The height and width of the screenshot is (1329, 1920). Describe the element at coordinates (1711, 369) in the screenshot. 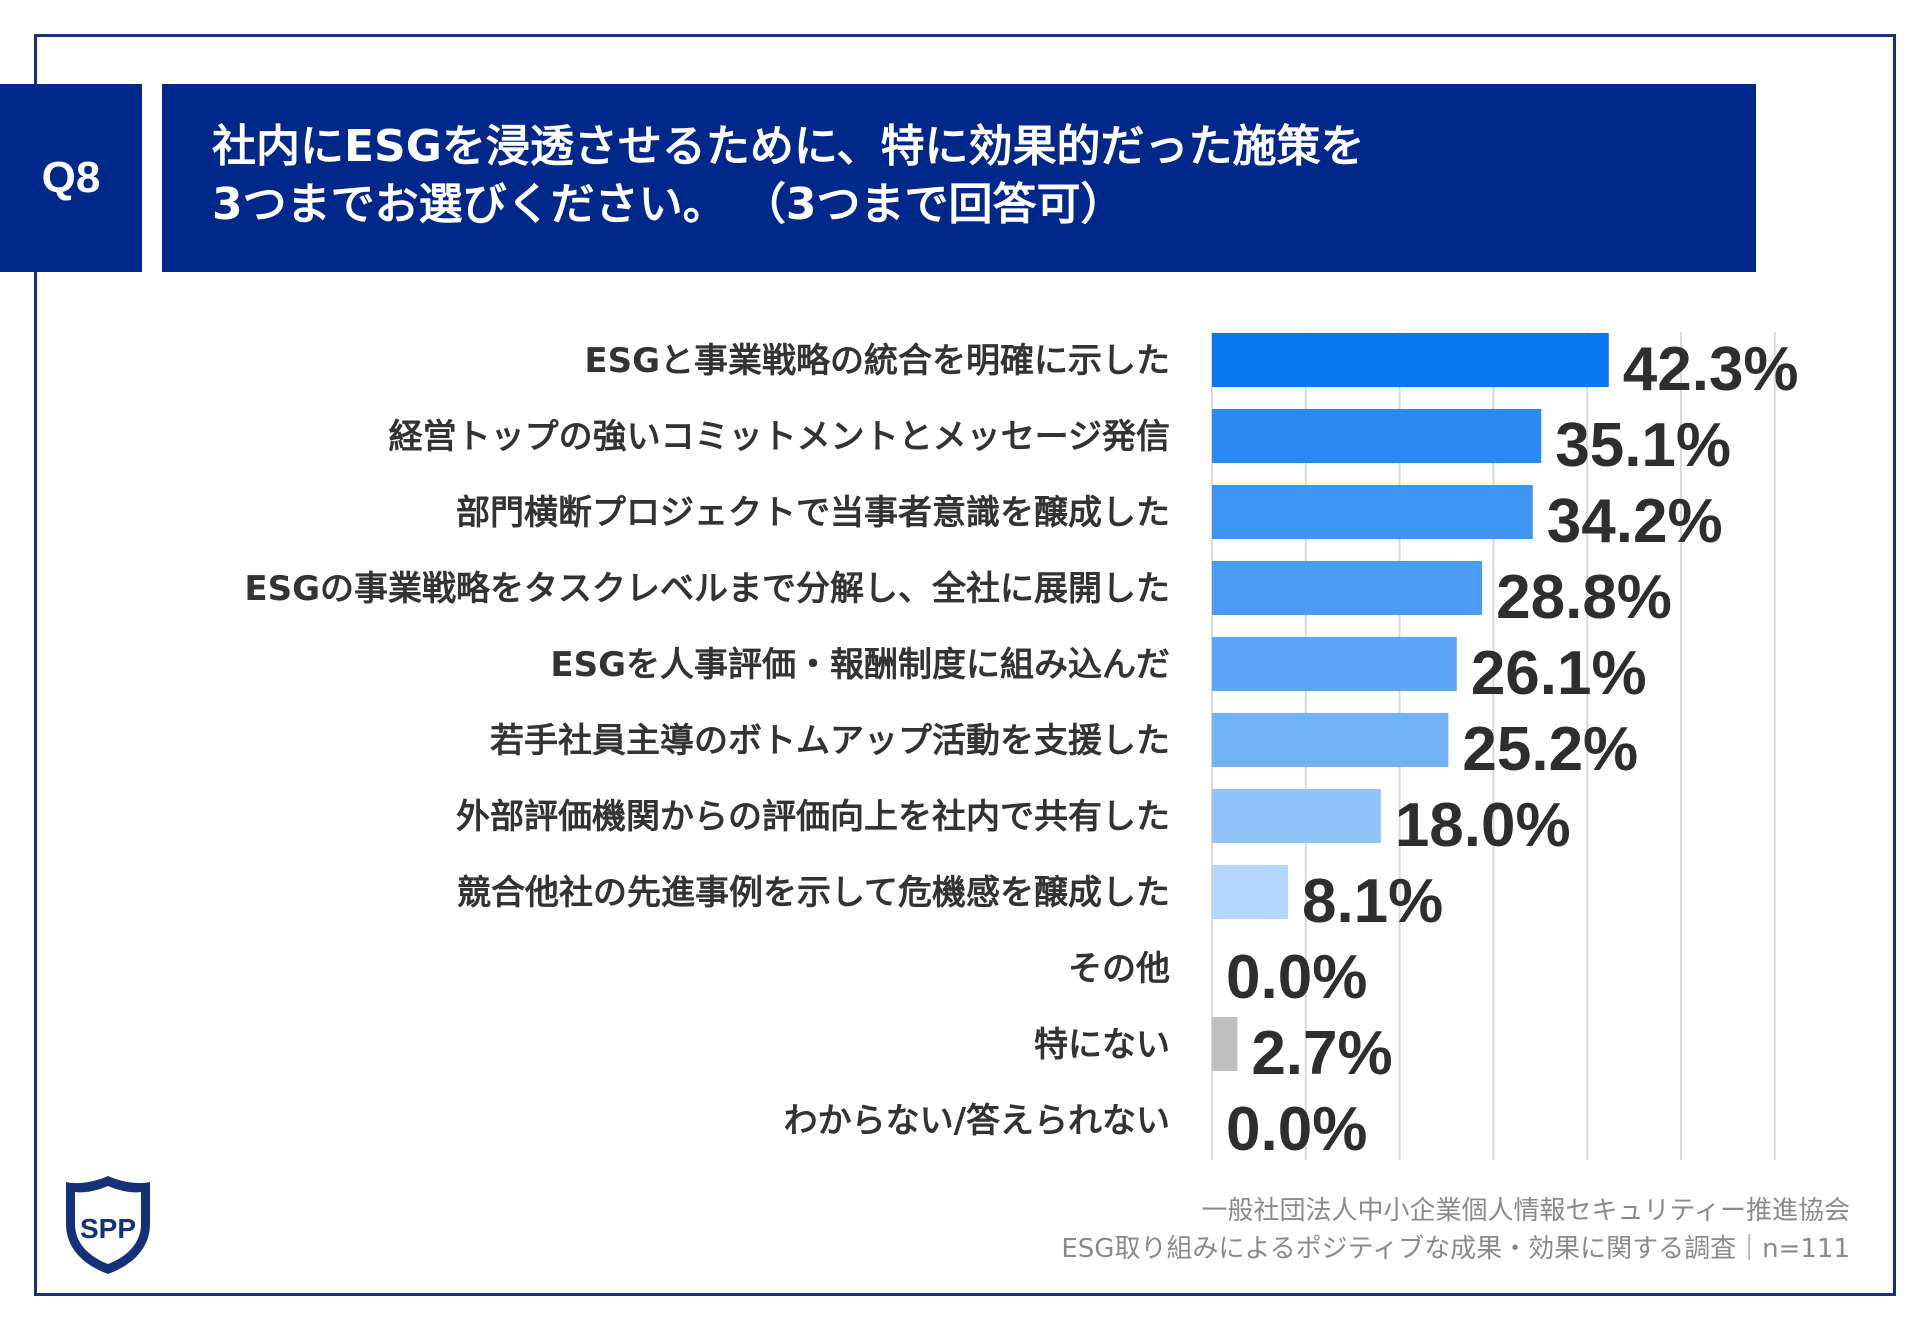

I see `data-label: 42.3%` at that location.